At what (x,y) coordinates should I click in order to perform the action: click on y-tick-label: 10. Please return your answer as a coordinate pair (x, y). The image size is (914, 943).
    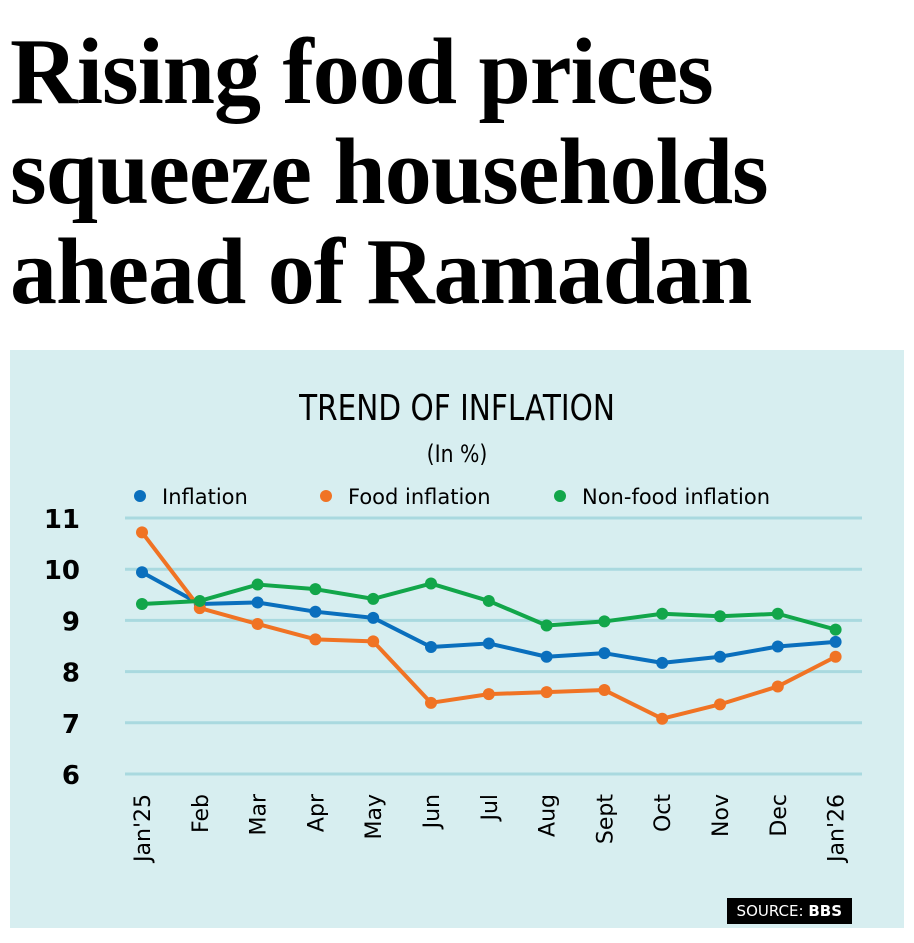
    Looking at the image, I should click on (62, 571).